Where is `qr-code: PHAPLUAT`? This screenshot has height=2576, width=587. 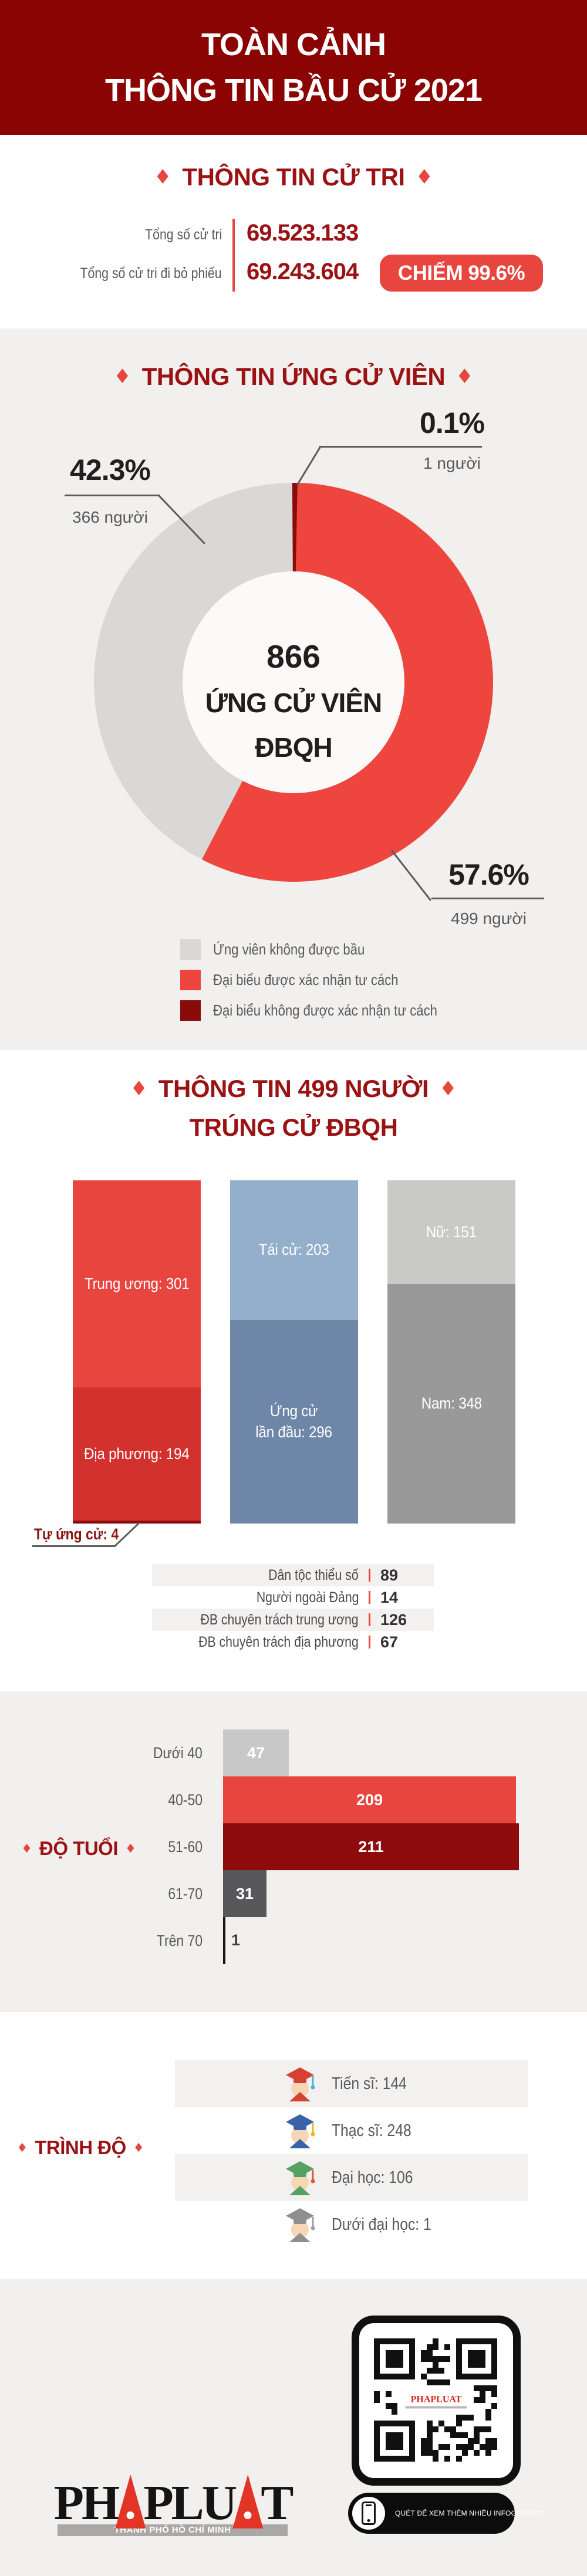 qr-code: PHAPLUAT is located at coordinates (436, 2401).